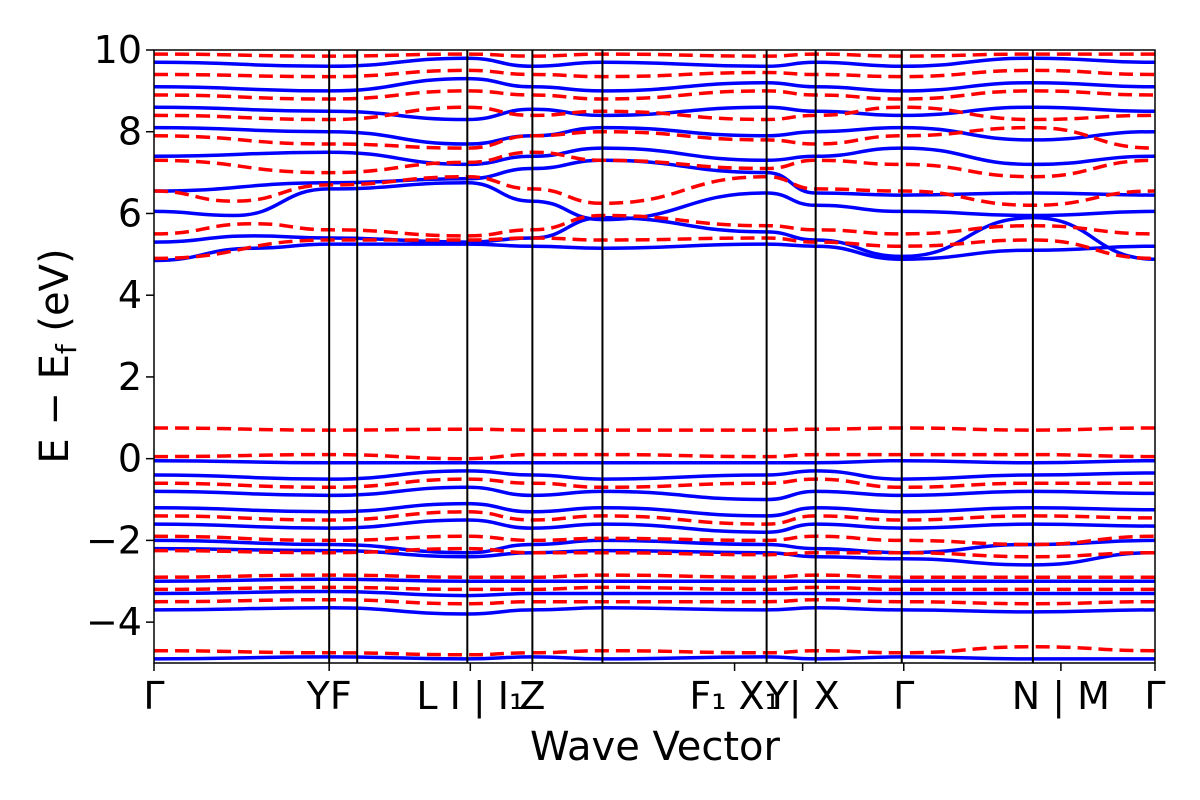 This screenshot has height=800, width=1200. What do you see at coordinates (1061, 696) in the screenshot?
I see `x-tick-label: N | M` at bounding box center [1061, 696].